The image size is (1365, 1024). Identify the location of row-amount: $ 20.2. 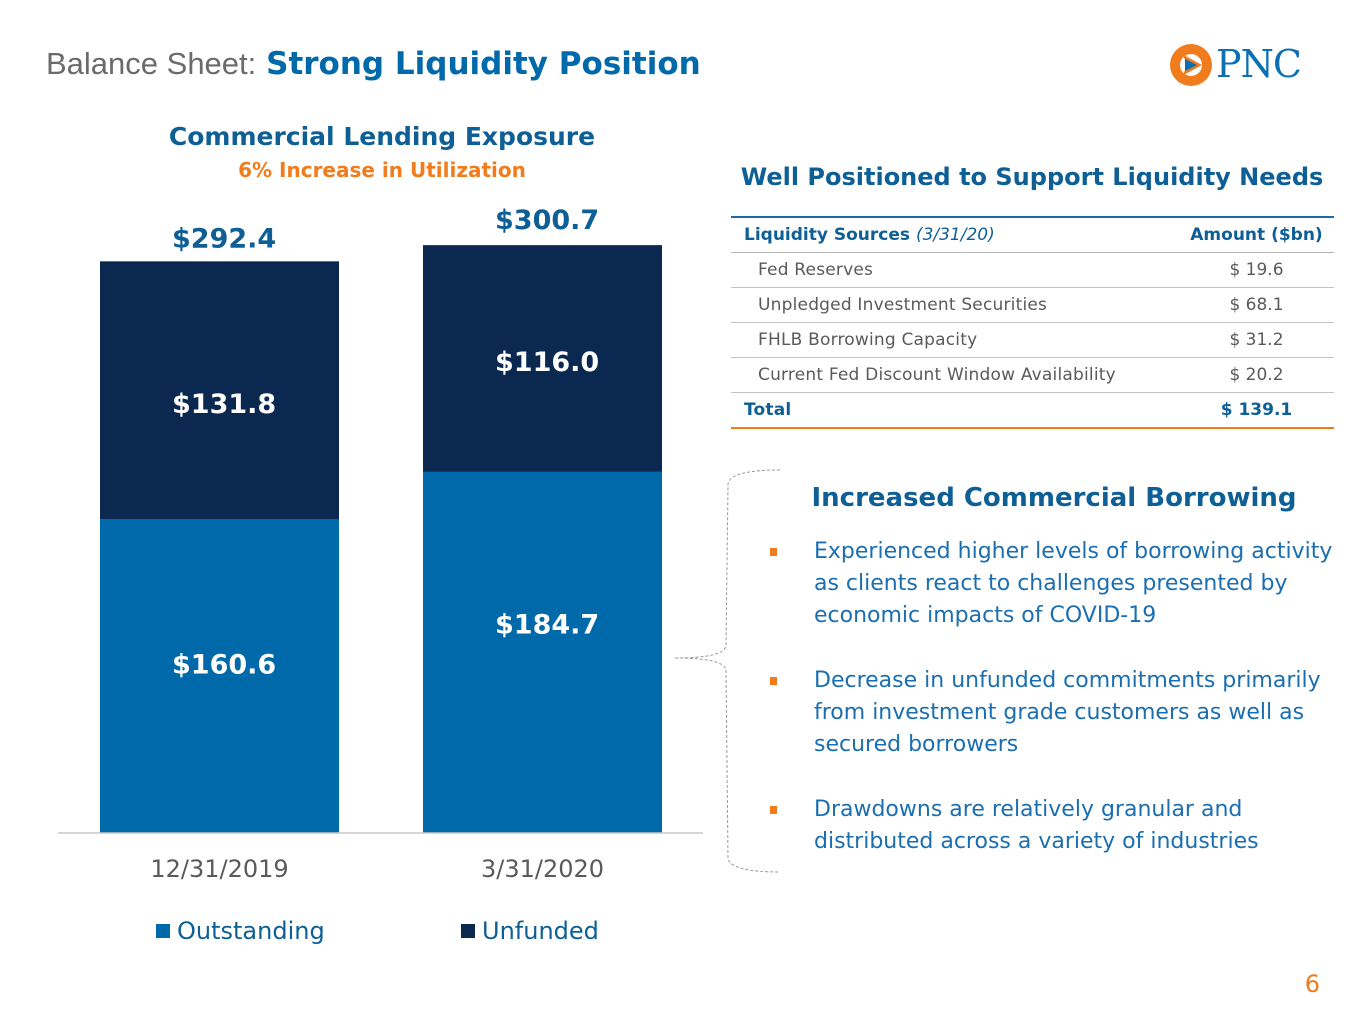
(1256, 375).